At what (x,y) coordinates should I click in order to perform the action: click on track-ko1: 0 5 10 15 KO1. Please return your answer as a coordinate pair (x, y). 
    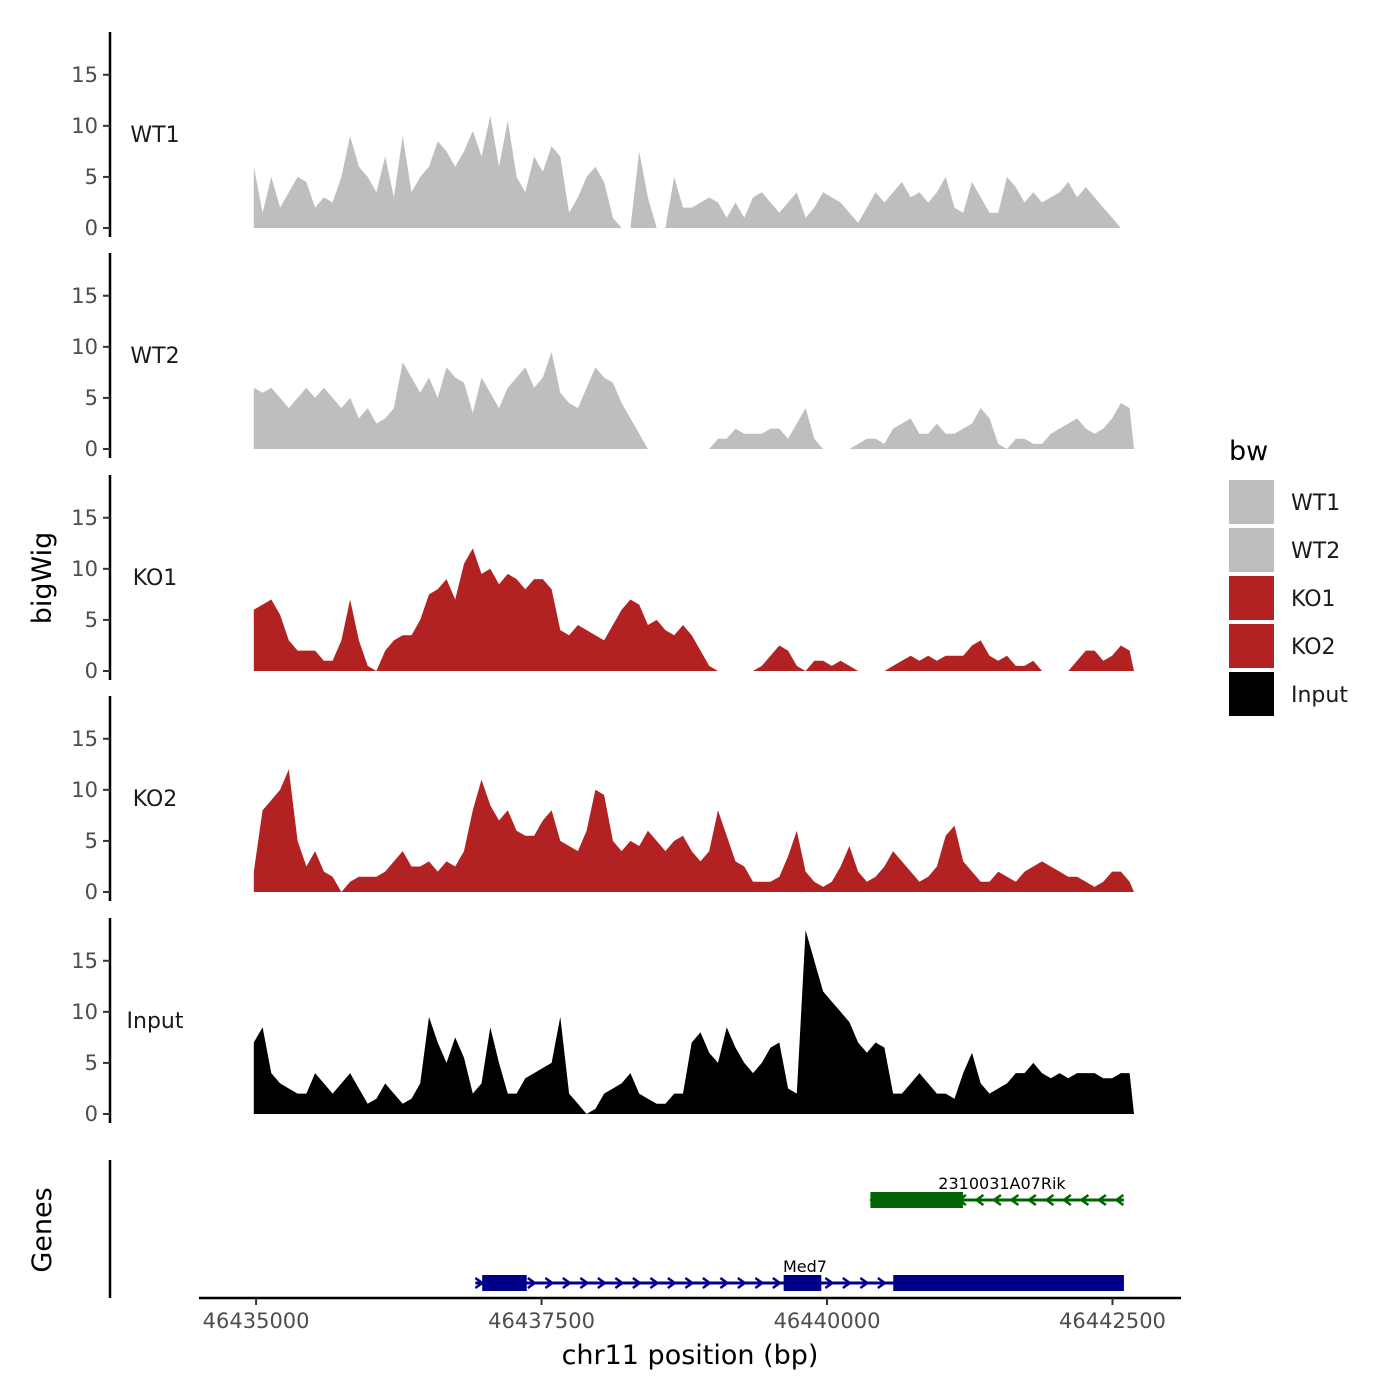
    Looking at the image, I should click on (603, 579).